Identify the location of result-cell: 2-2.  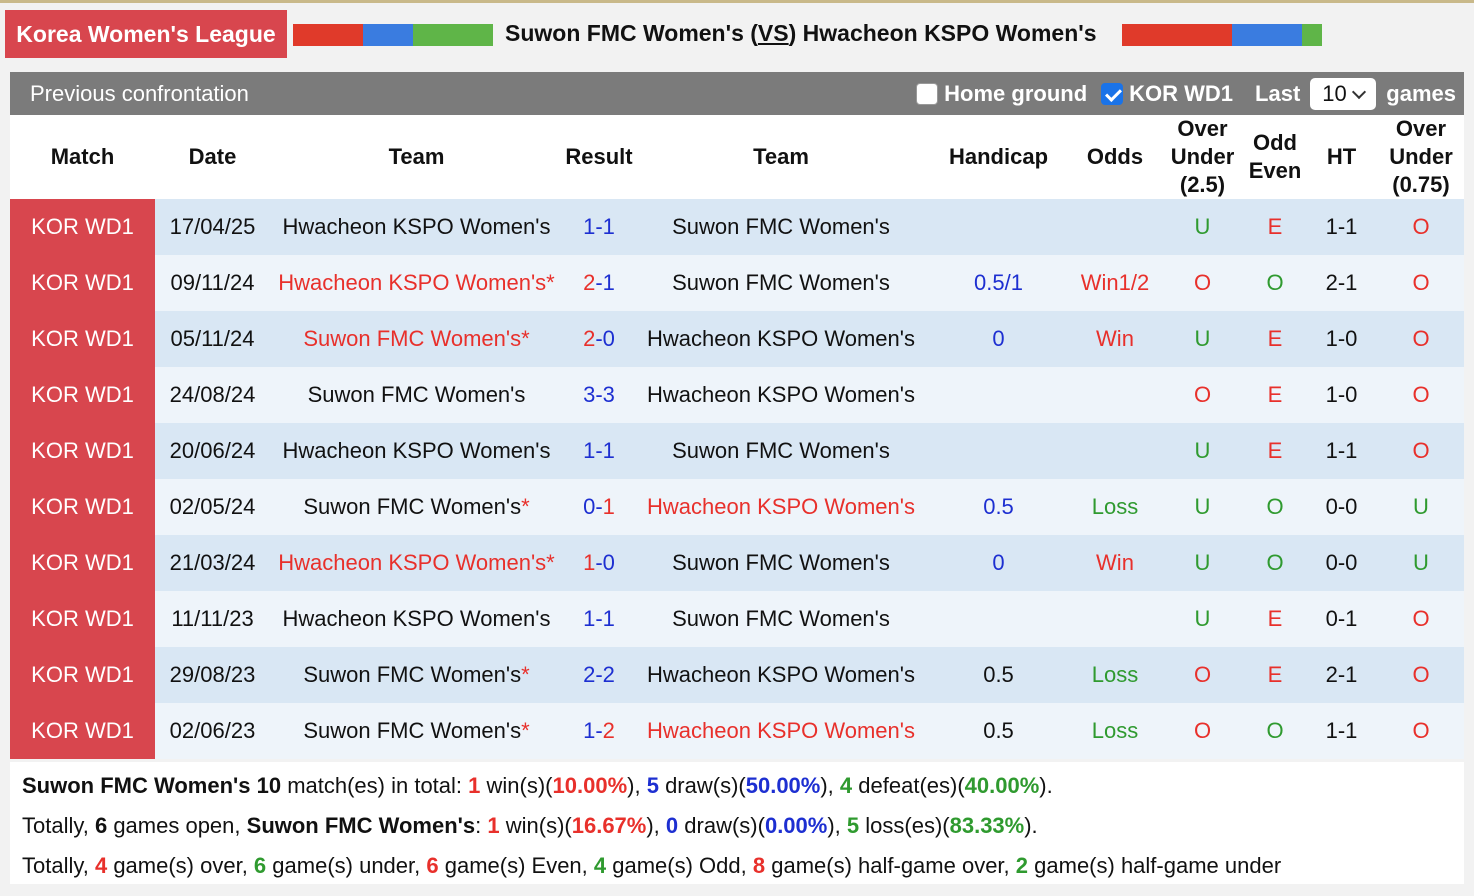
(599, 675).